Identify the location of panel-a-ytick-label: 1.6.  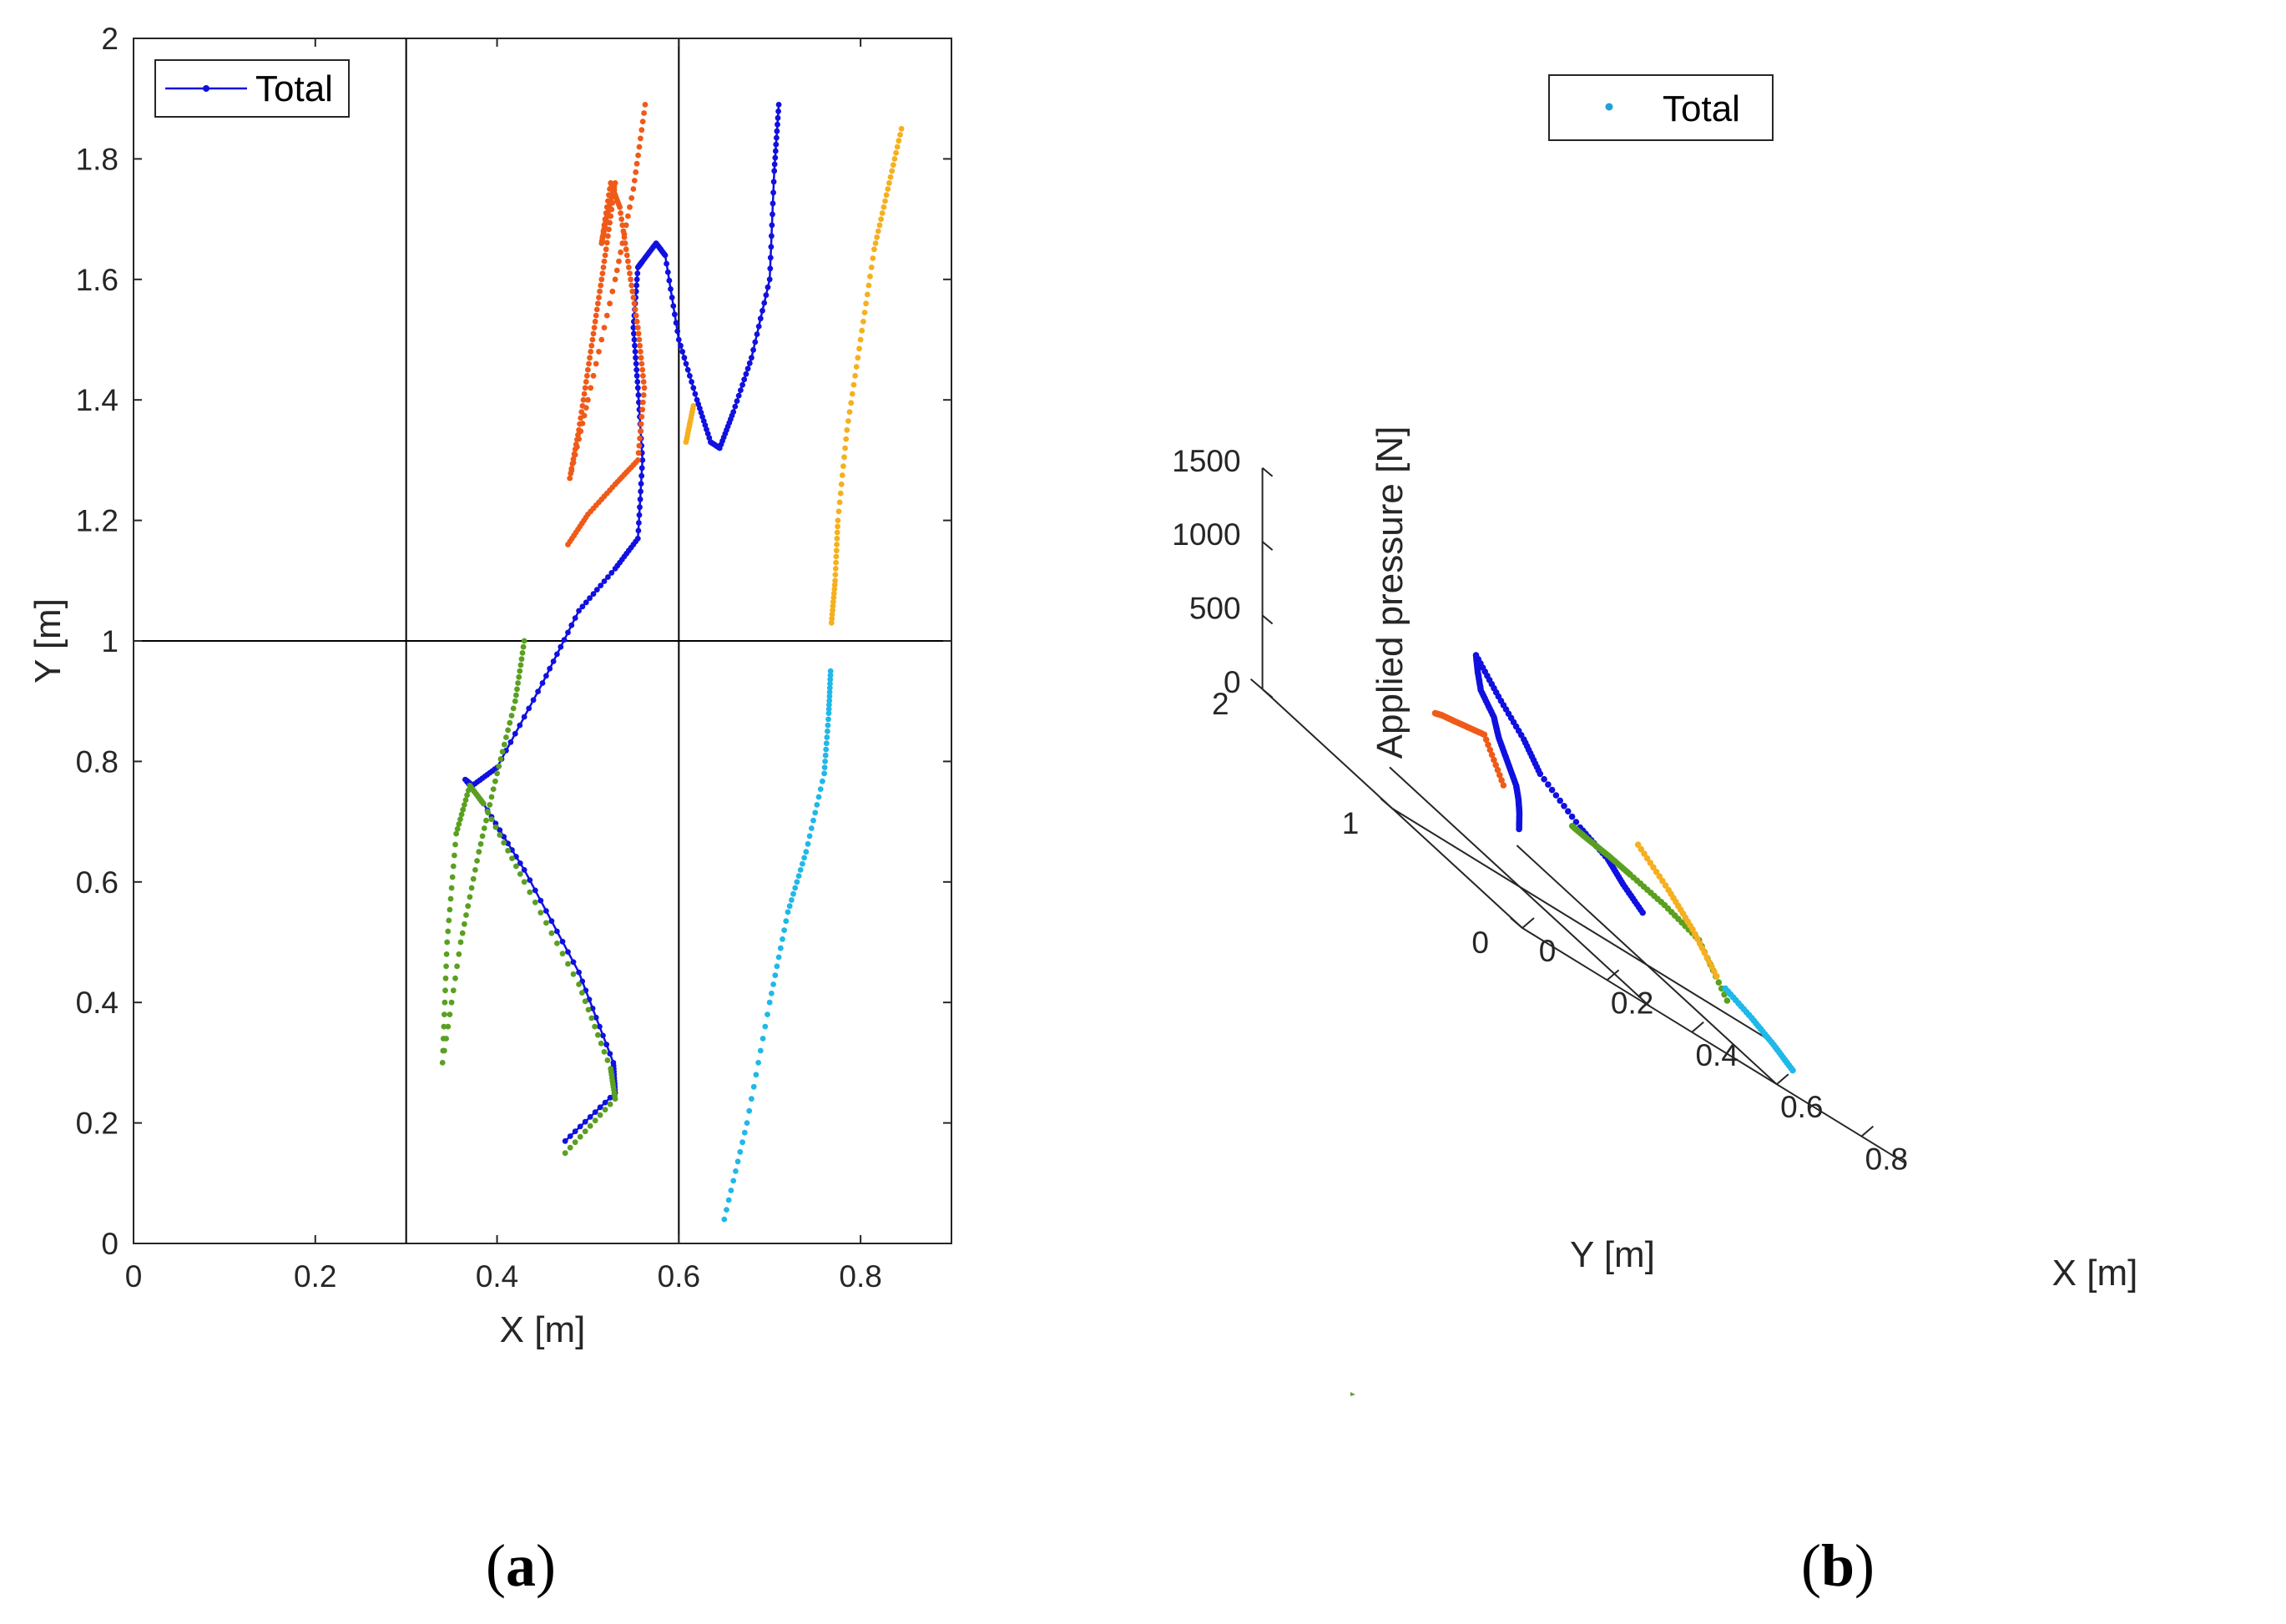
(97, 280).